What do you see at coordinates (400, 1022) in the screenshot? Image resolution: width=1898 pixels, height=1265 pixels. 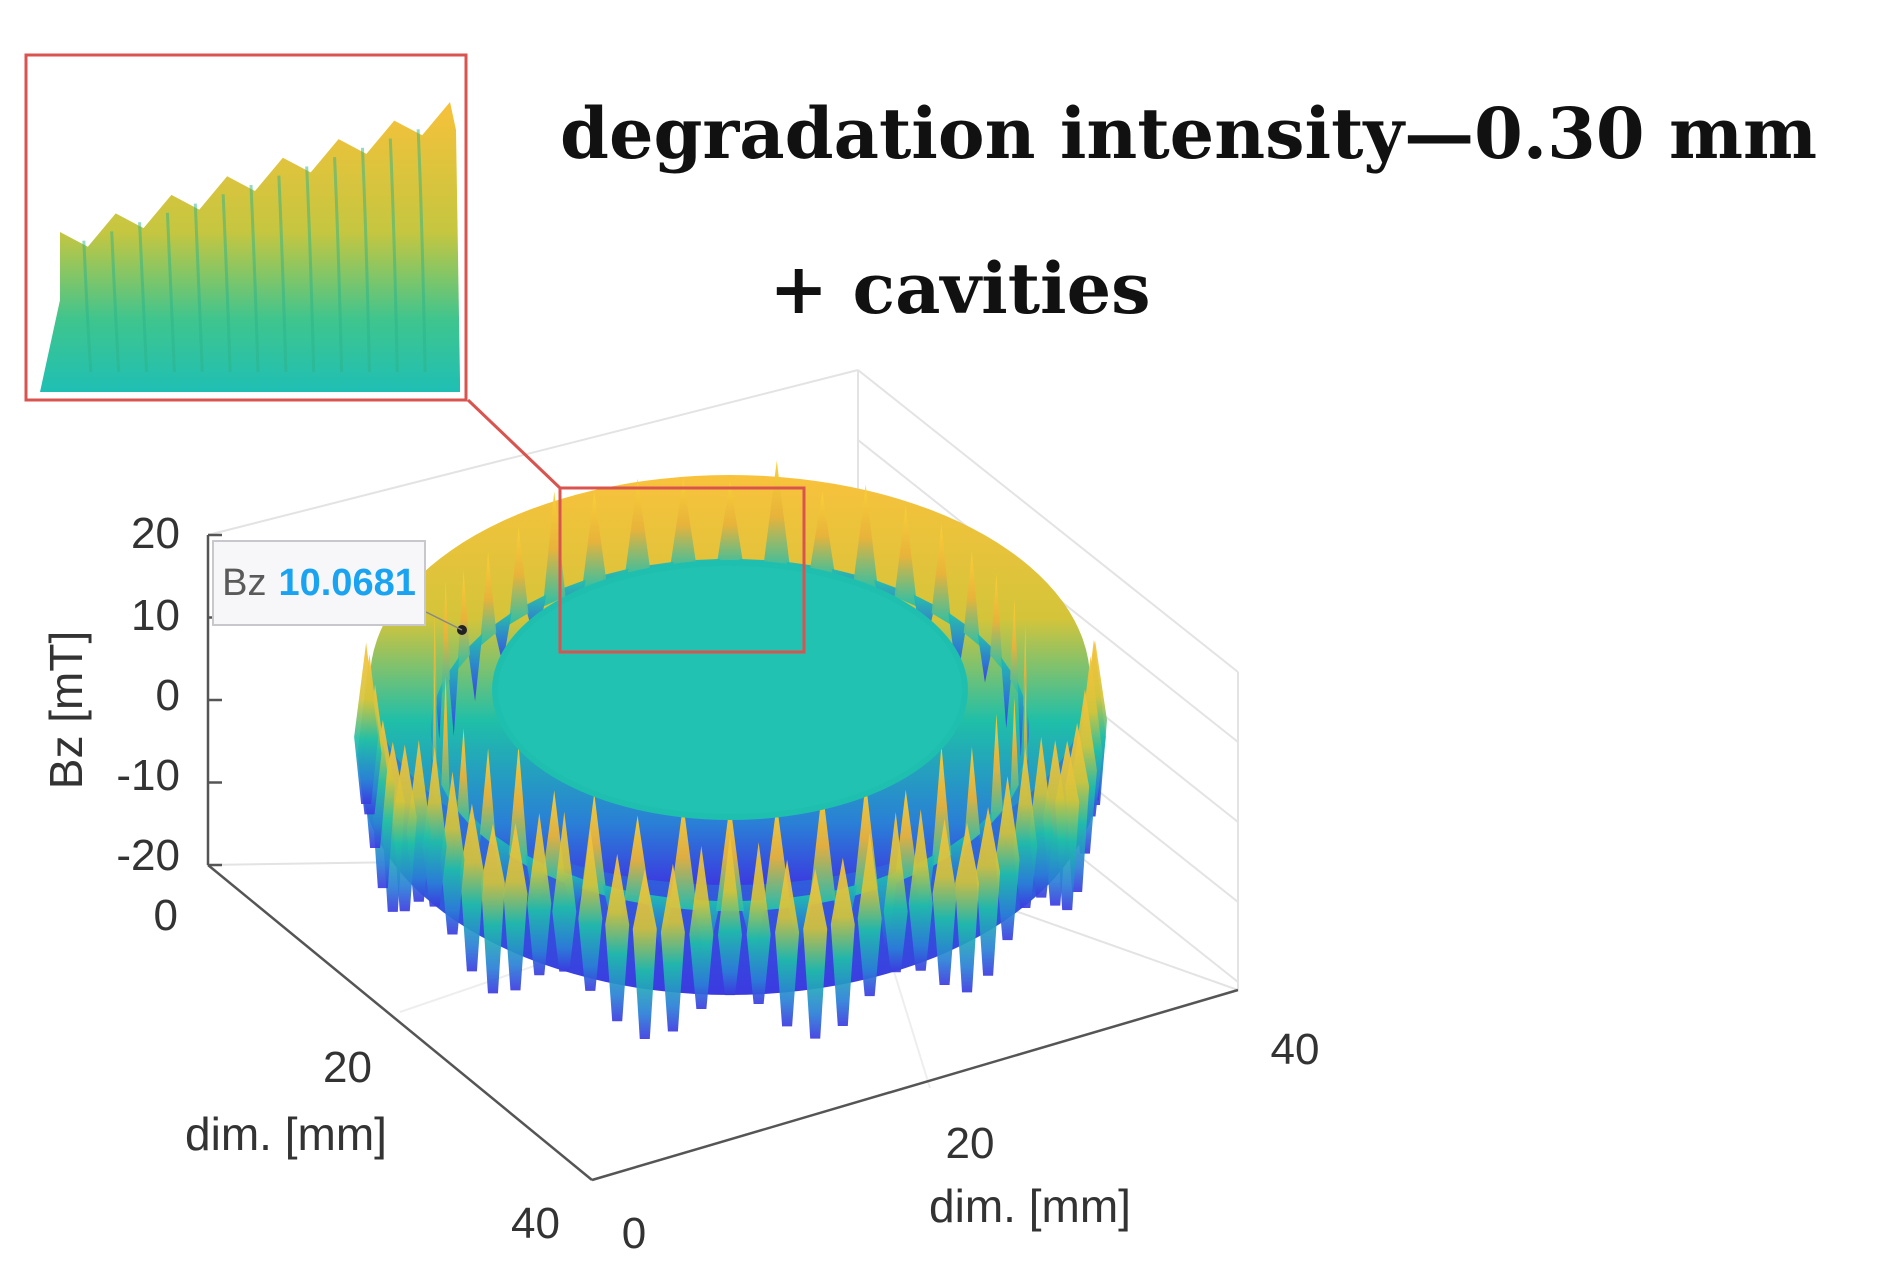 I see `y-axis-line` at bounding box center [400, 1022].